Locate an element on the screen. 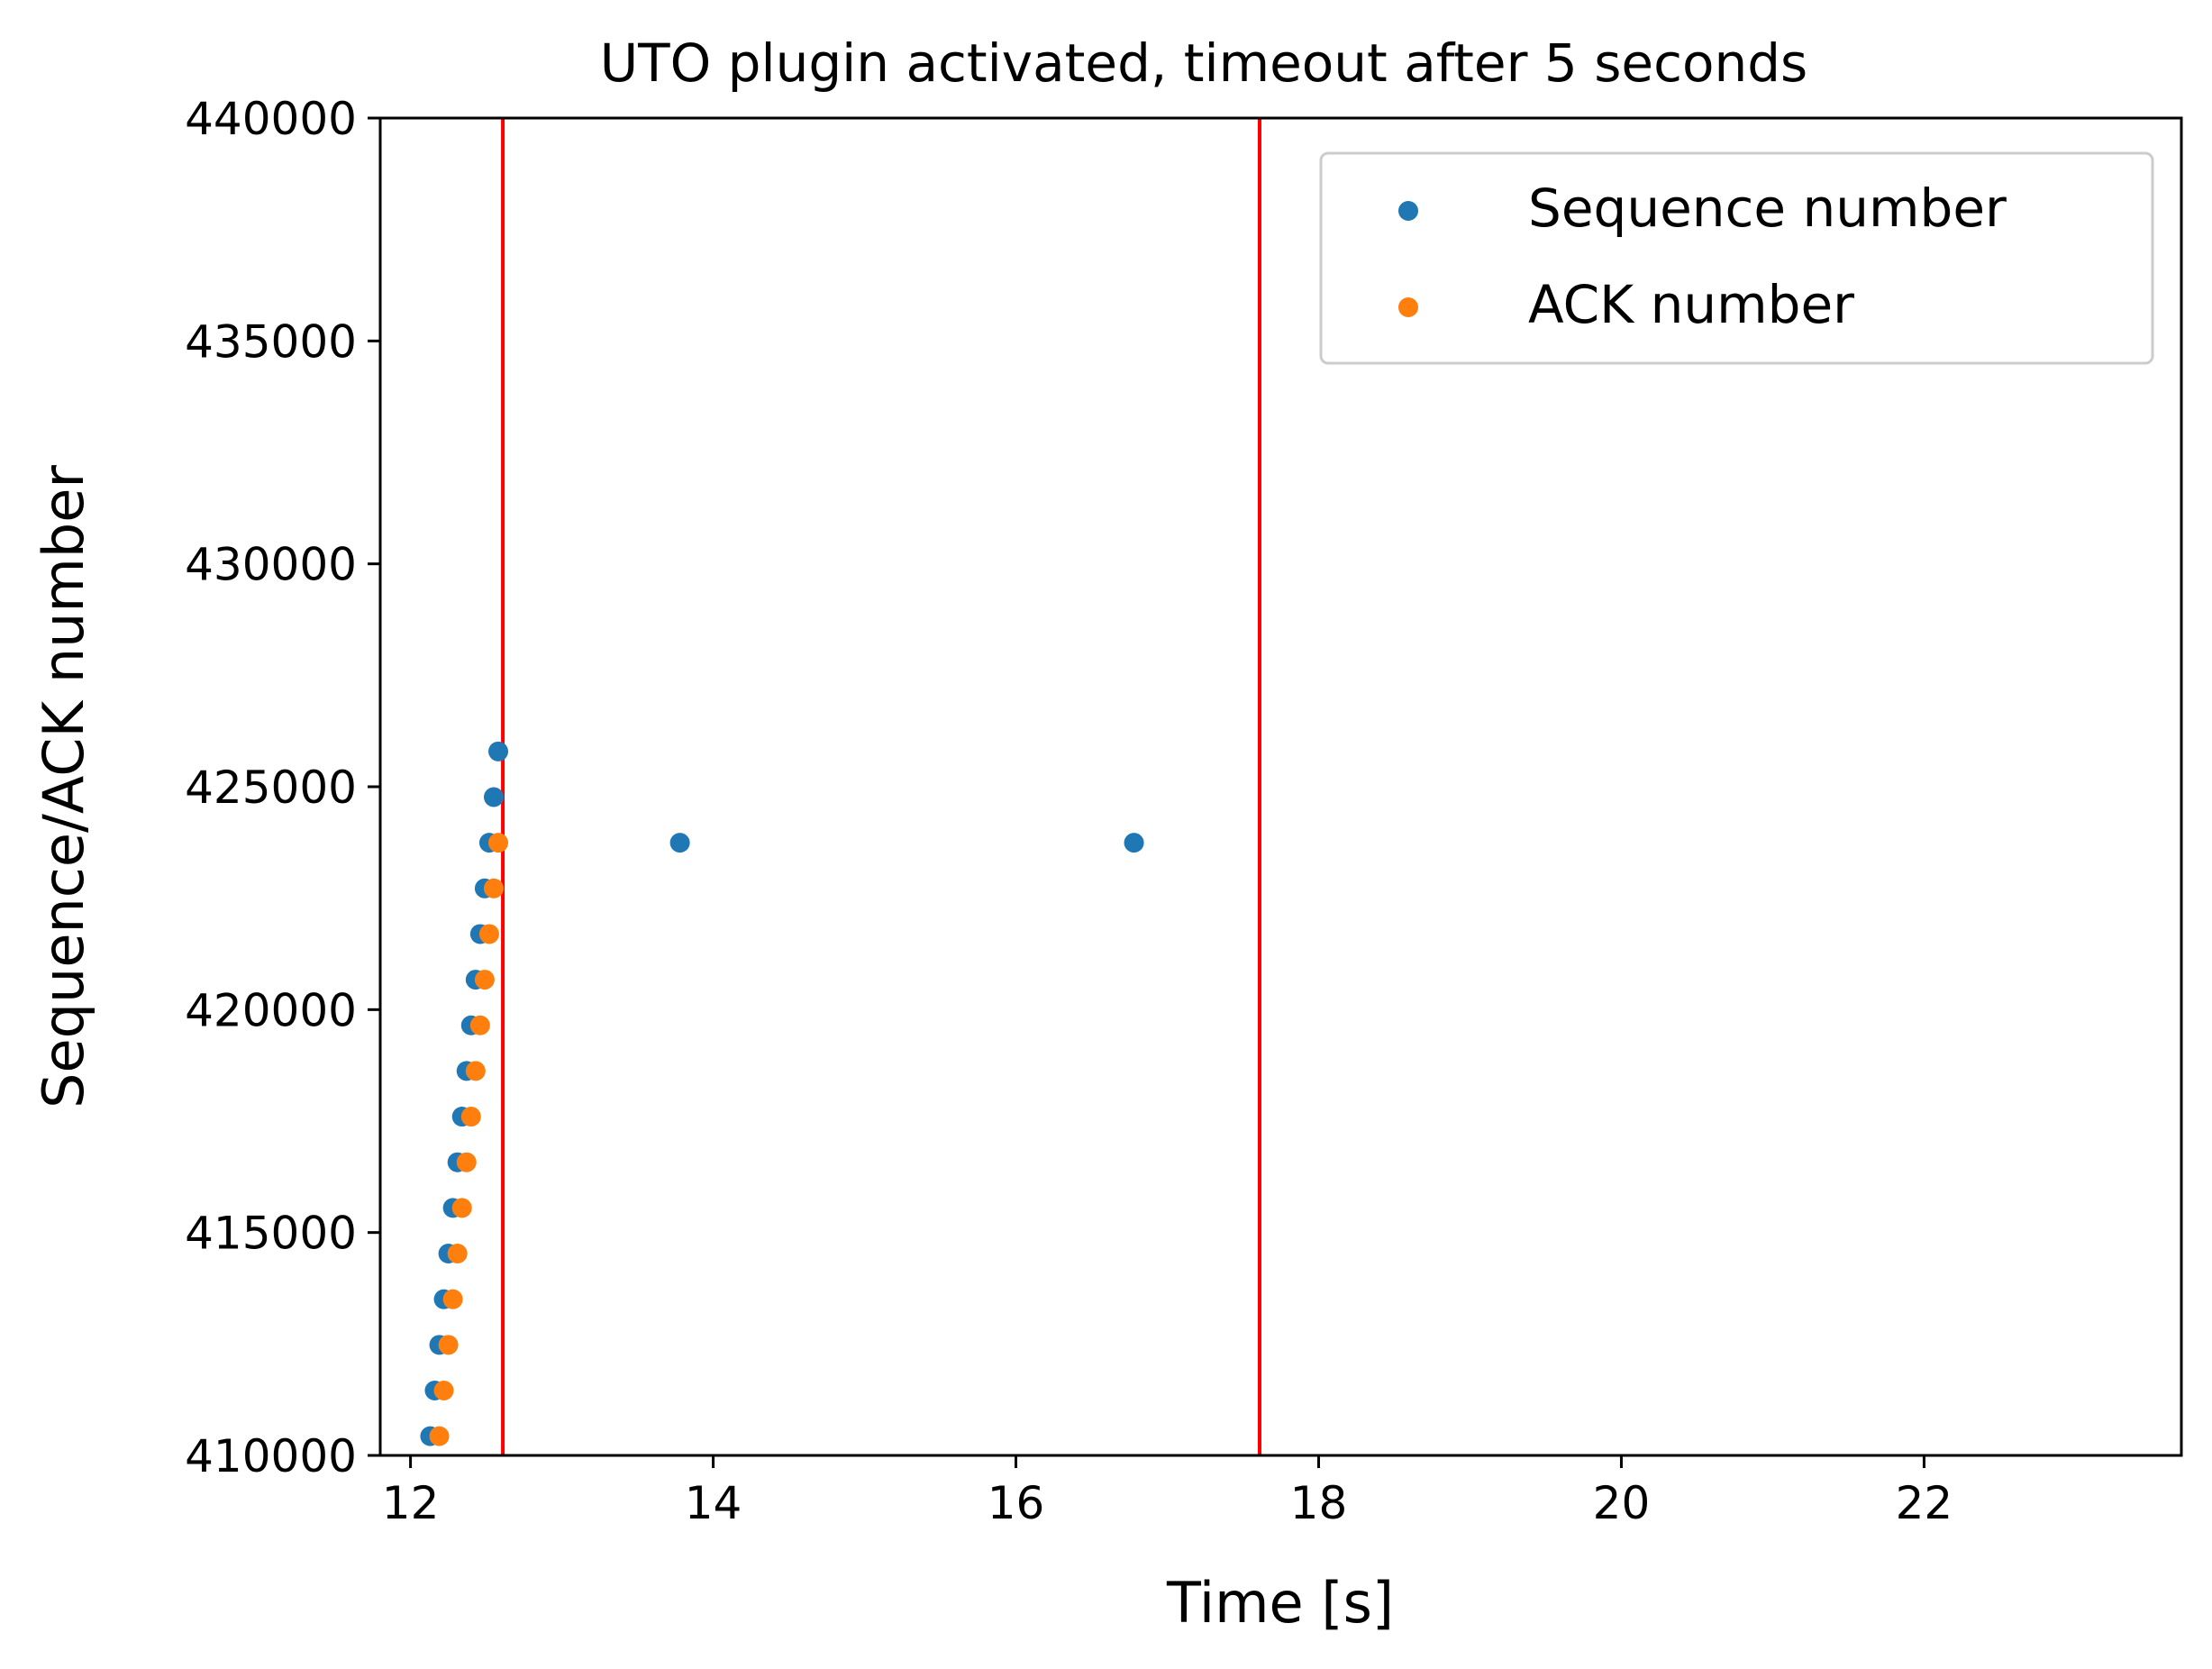 This screenshot has width=2212, height=1669. x-tick-label: 12 is located at coordinates (411, 1503).